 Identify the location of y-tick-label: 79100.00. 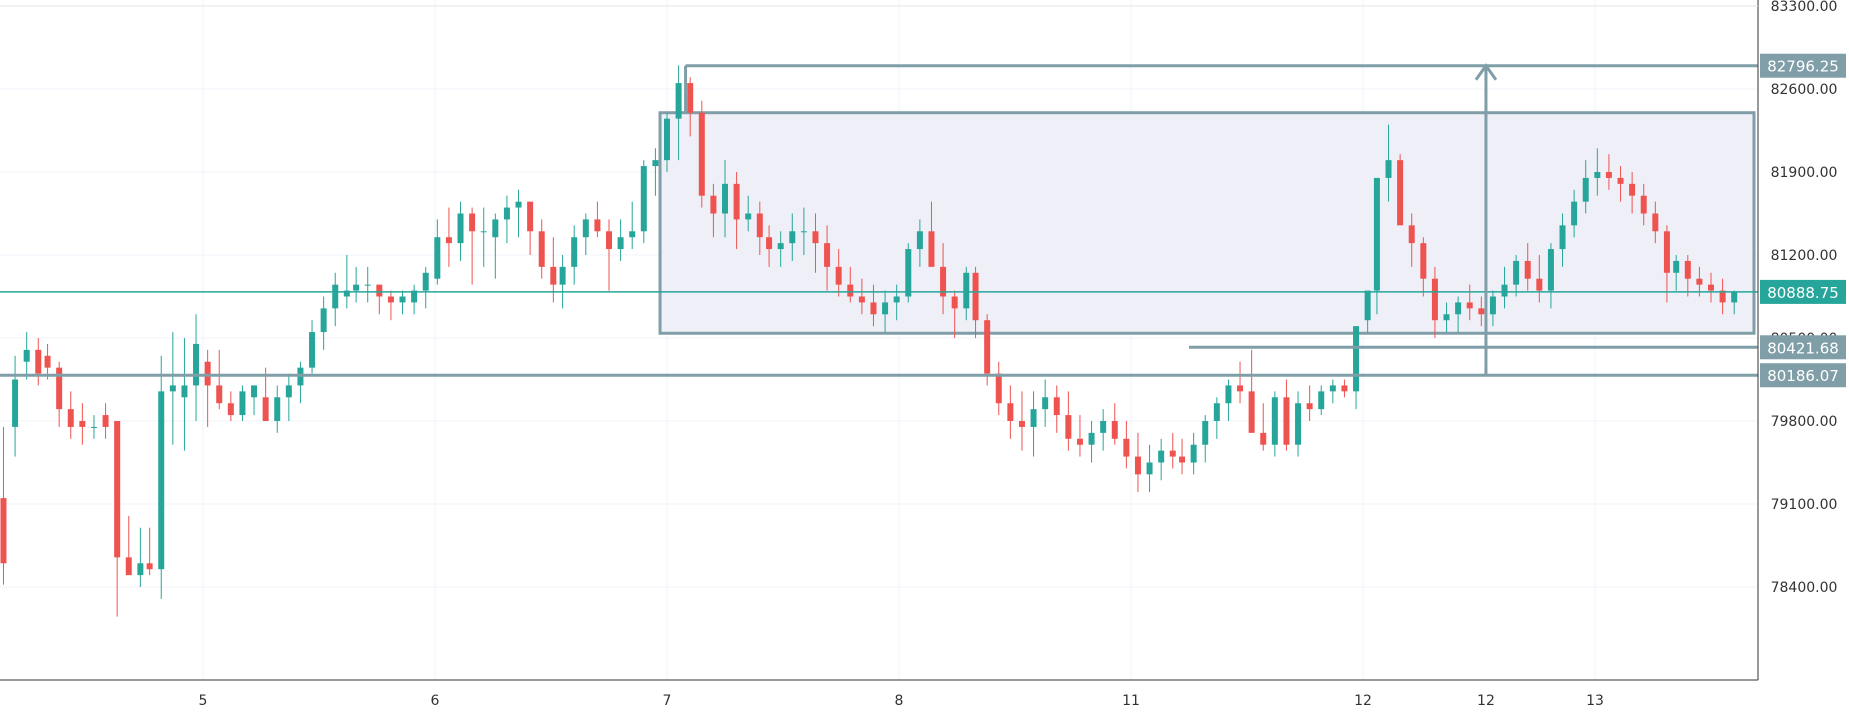
(1804, 505).